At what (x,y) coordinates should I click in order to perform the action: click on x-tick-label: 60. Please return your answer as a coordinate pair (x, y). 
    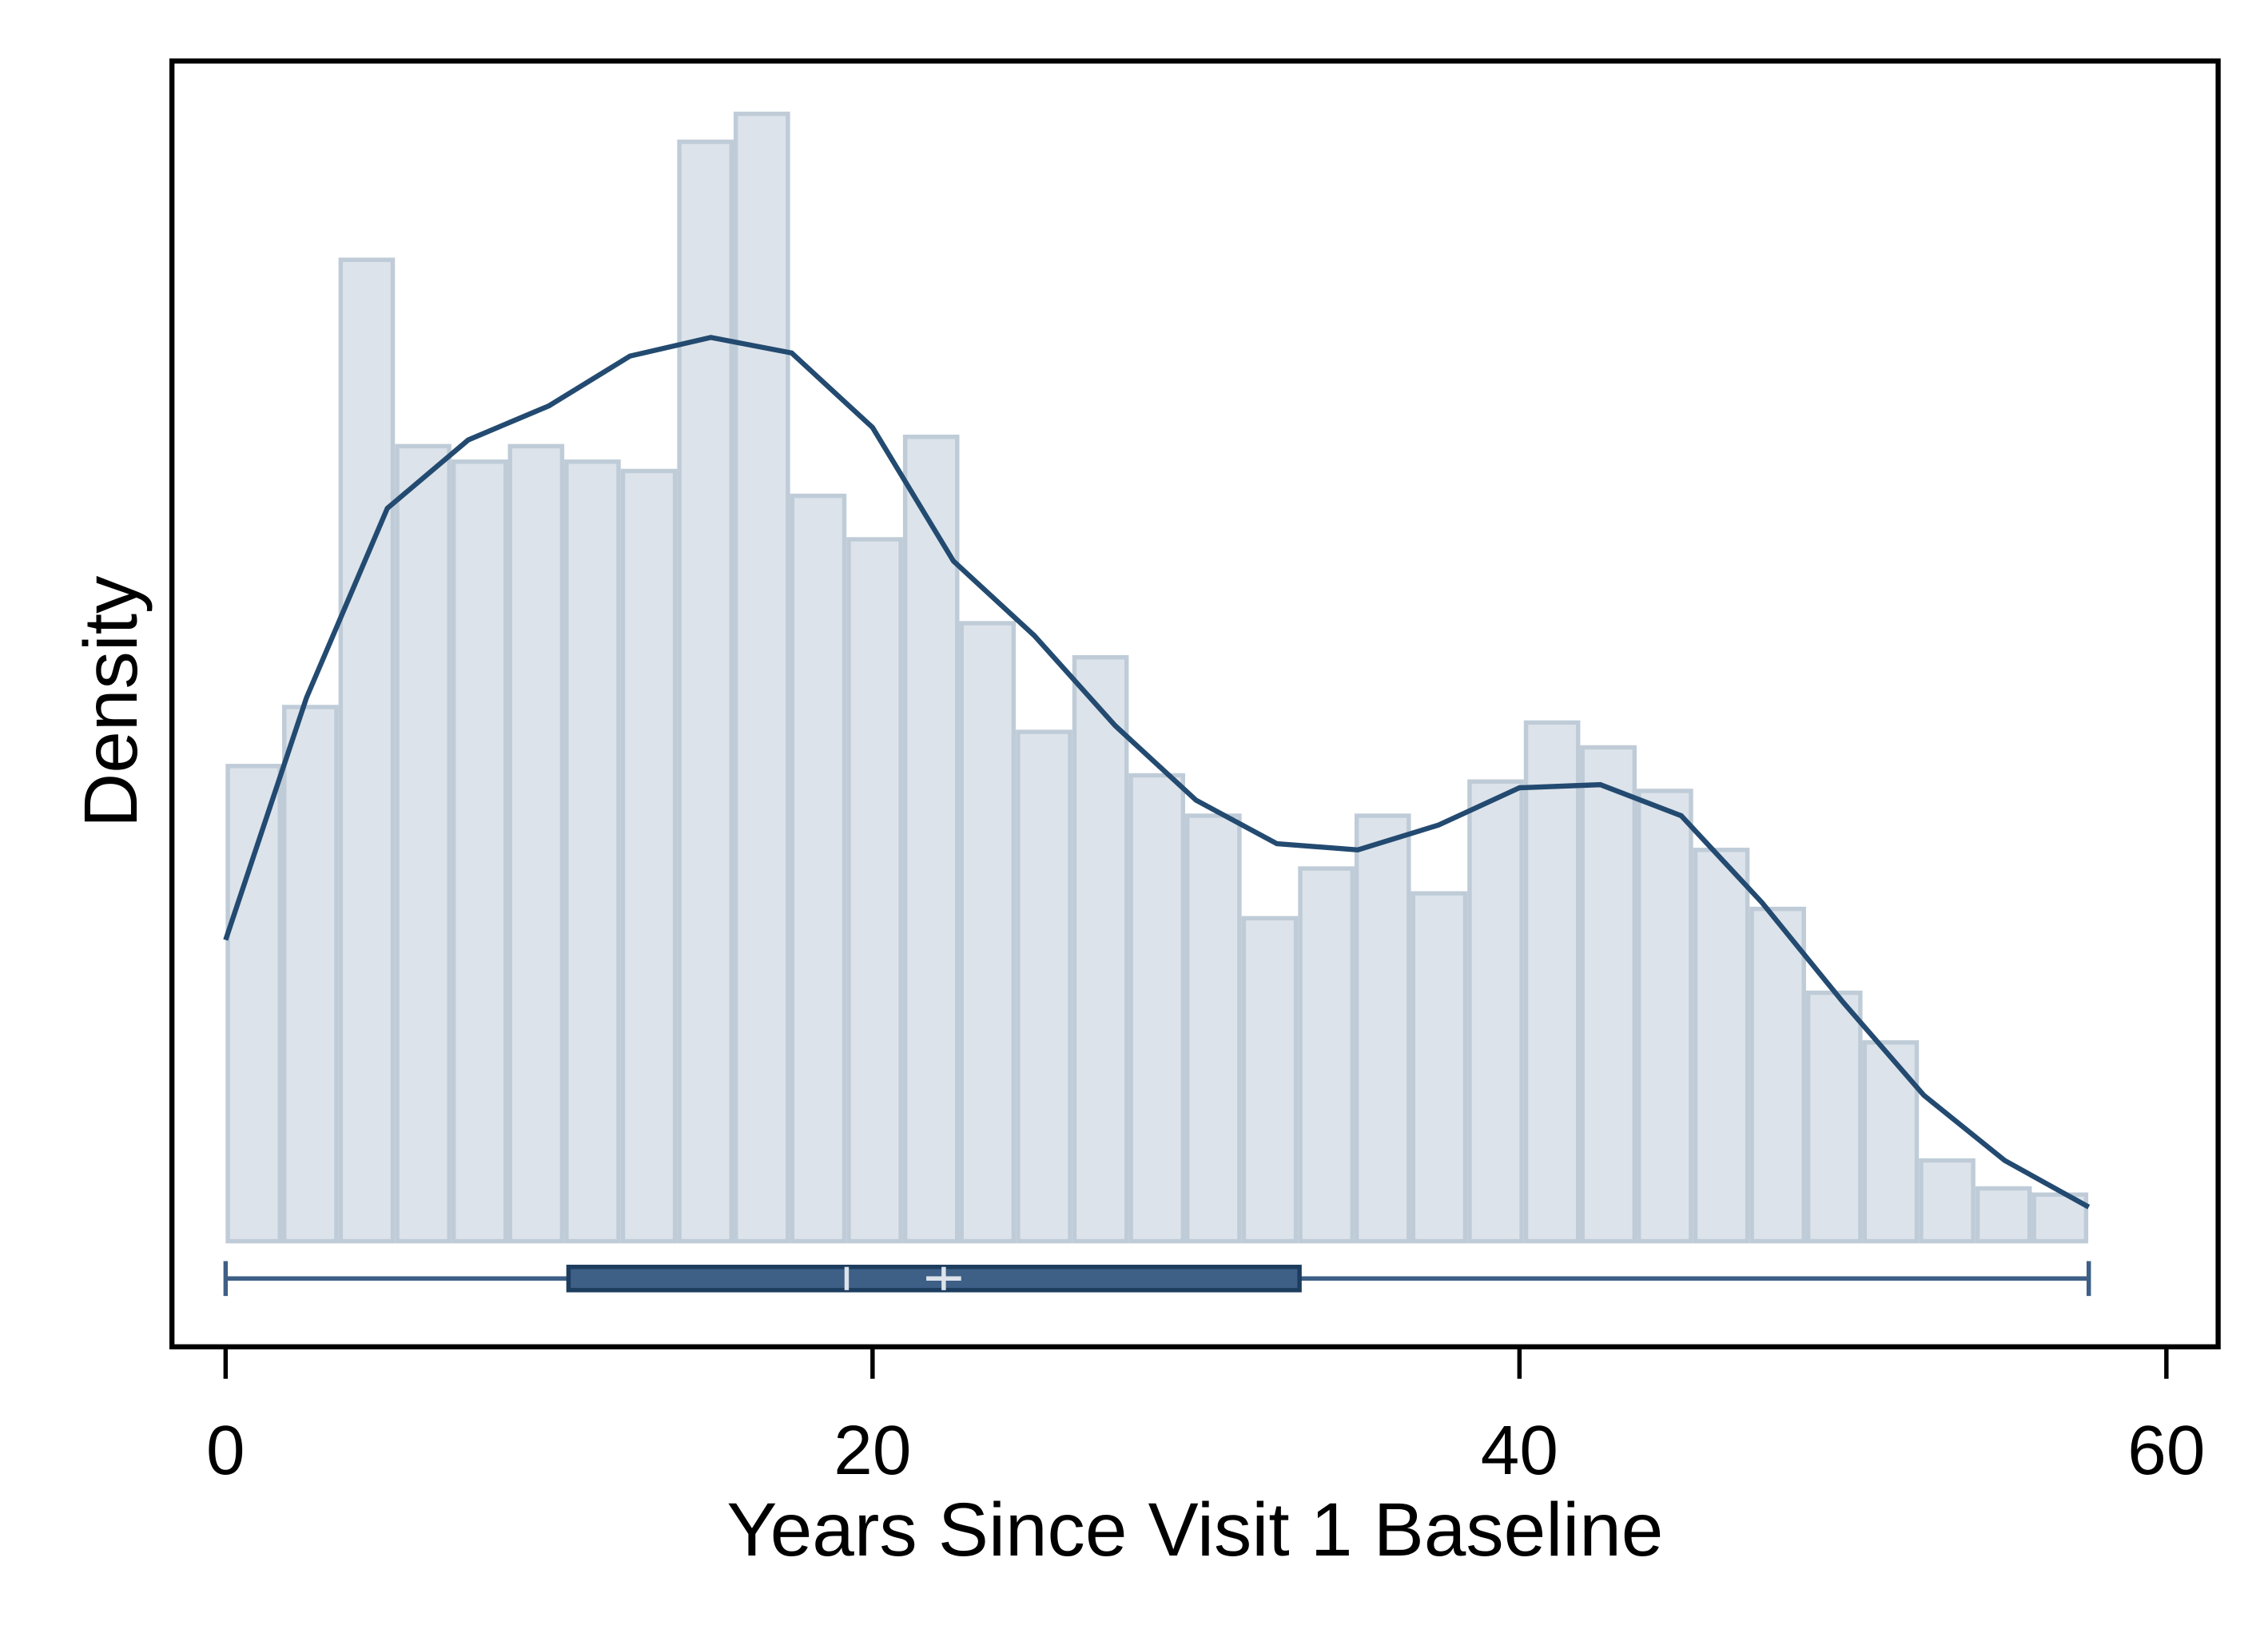
    Looking at the image, I should click on (2166, 1450).